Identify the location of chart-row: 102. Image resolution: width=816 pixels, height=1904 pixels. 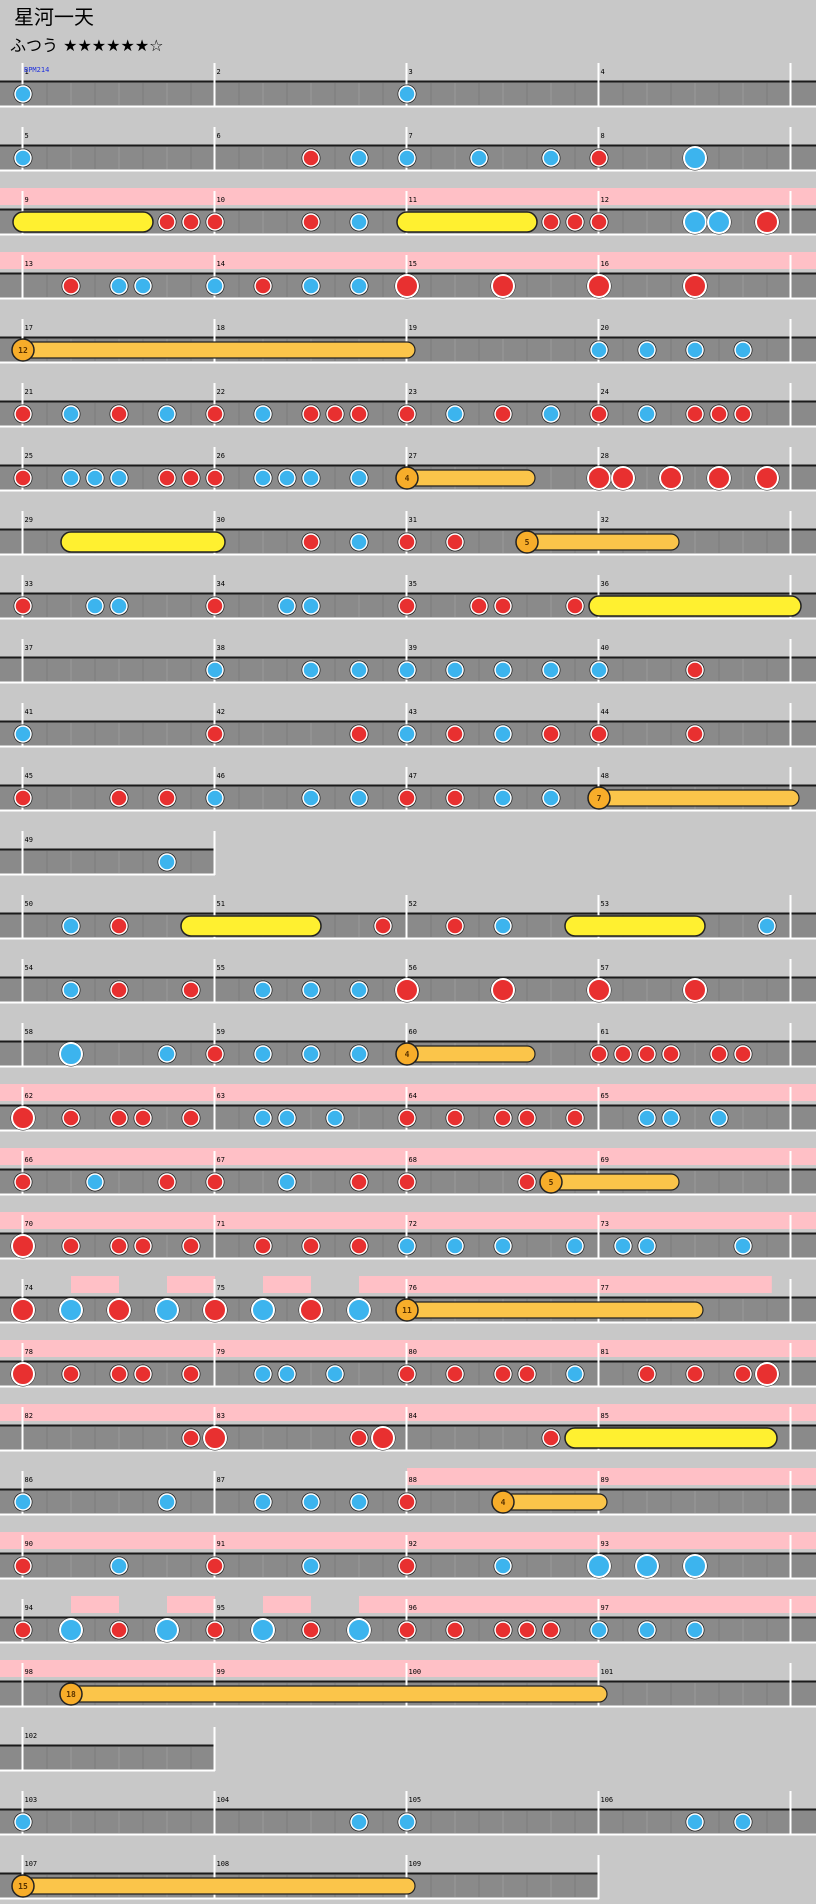
(108, 1749).